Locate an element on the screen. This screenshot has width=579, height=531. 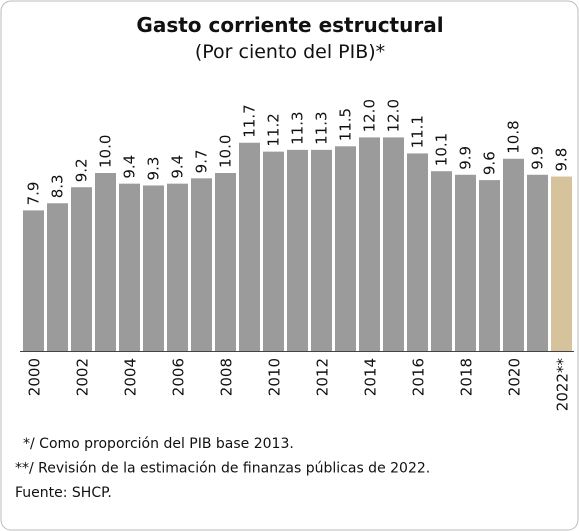
chart-title: Gasto corriente estructural is located at coordinates (289, 25).